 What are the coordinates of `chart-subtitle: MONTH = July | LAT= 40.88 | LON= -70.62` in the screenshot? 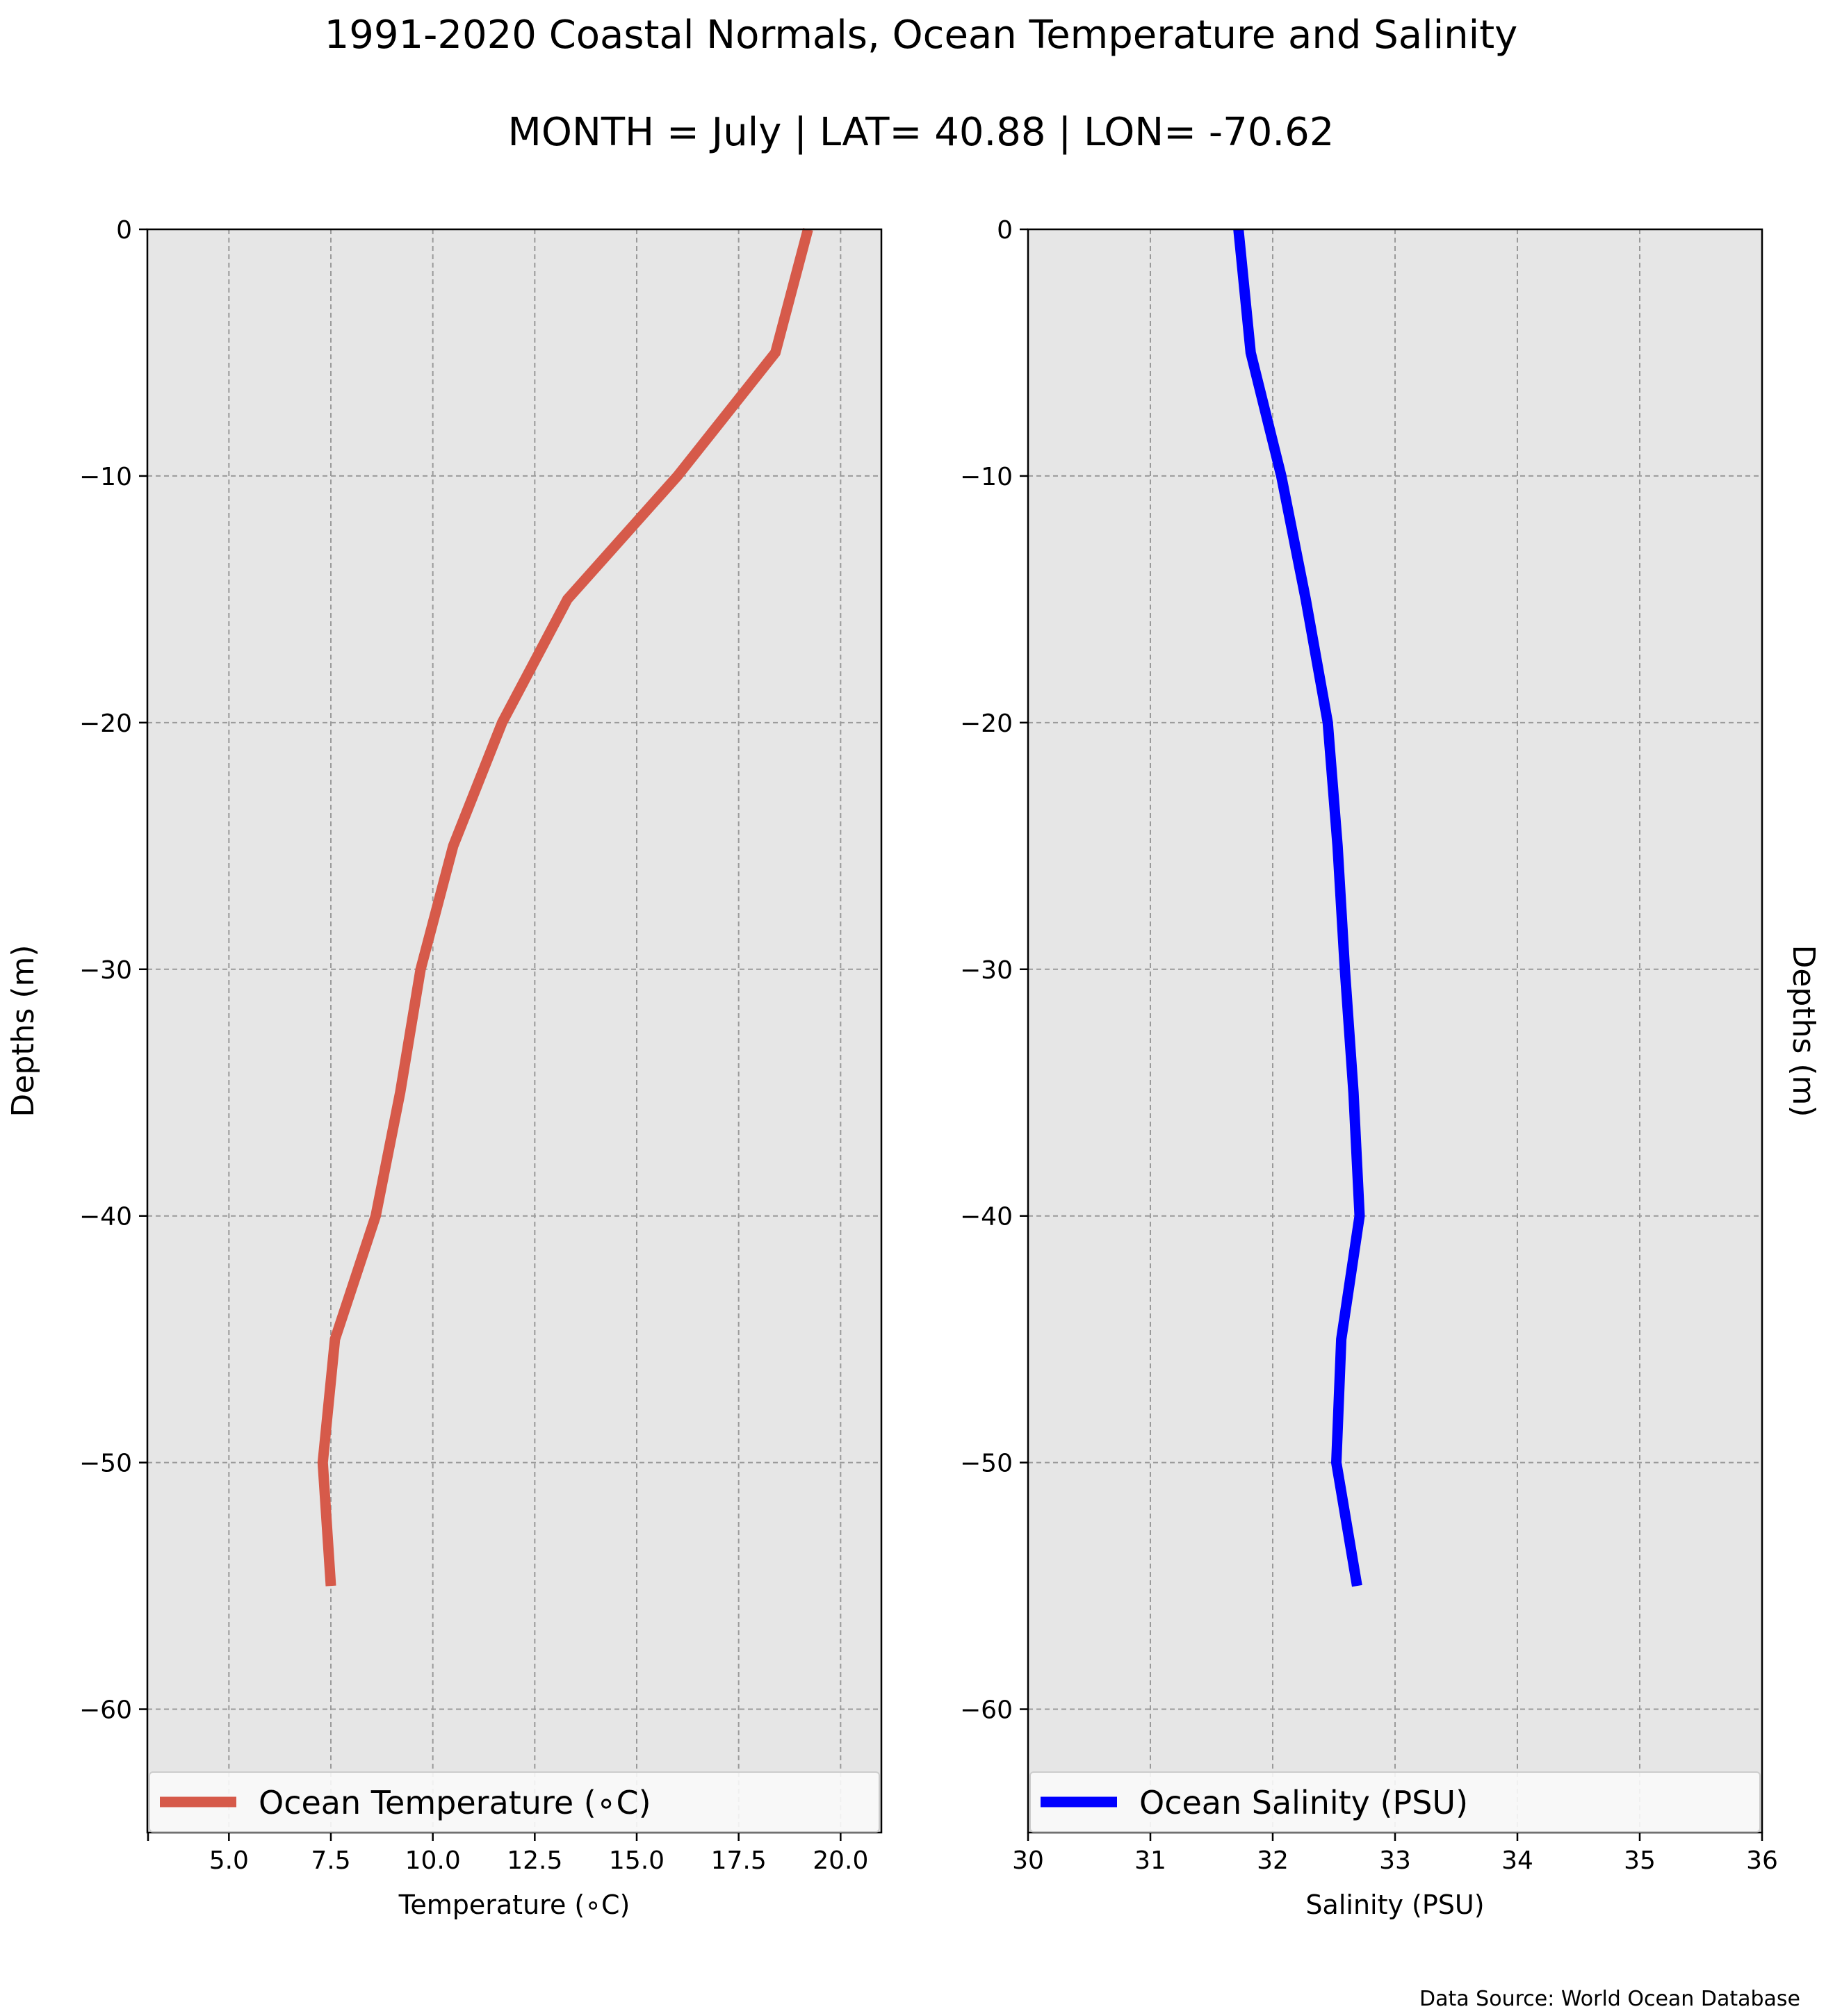 It's located at (921, 132).